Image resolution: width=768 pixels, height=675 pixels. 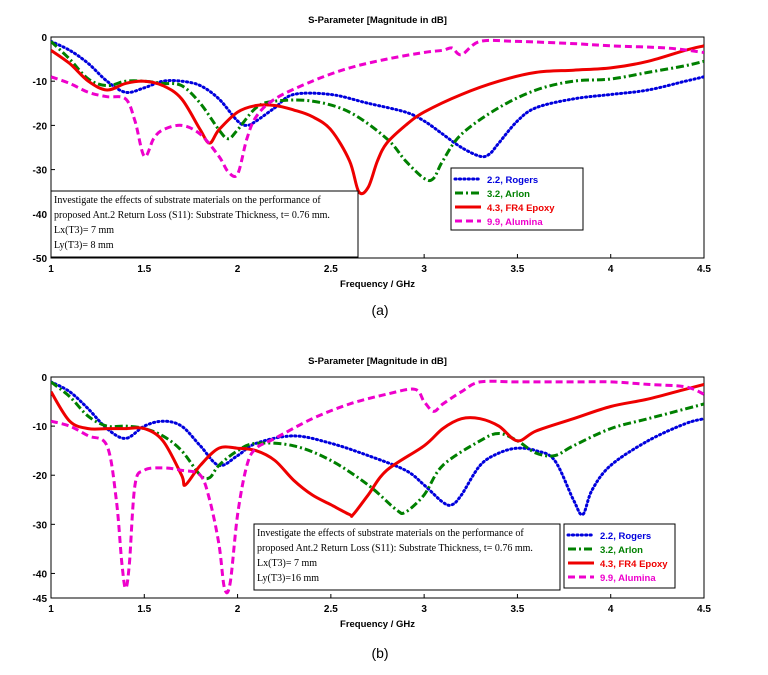 What do you see at coordinates (40, 599) in the screenshot?
I see `y-tick-label: -45` at bounding box center [40, 599].